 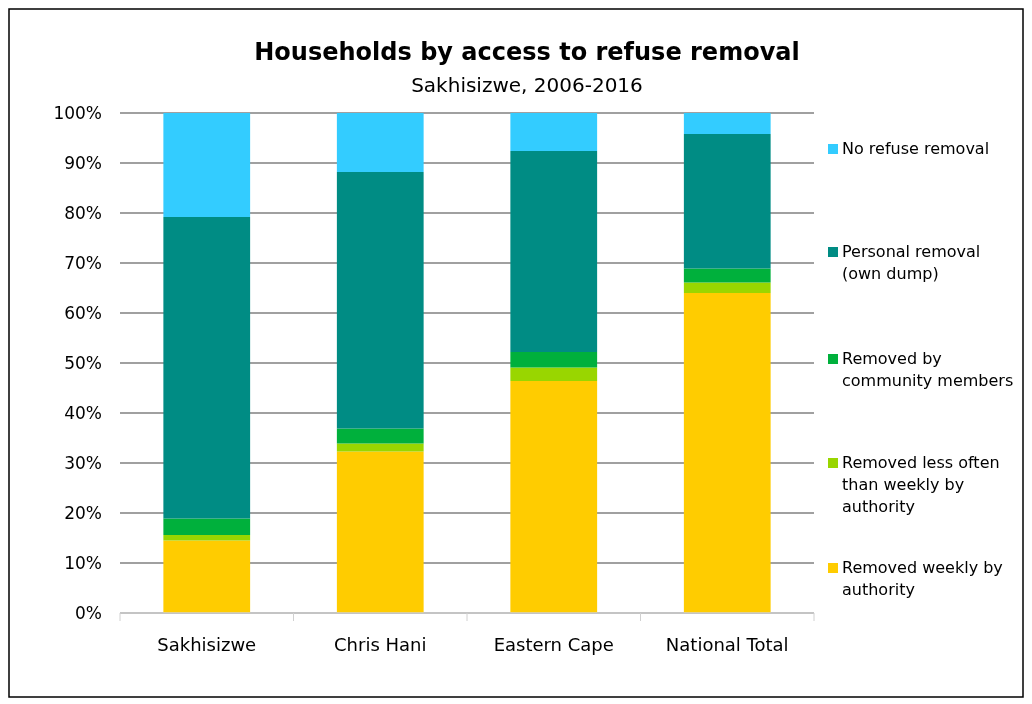 I want to click on x-tick-label: Eastern Cape, so click(x=553, y=644).